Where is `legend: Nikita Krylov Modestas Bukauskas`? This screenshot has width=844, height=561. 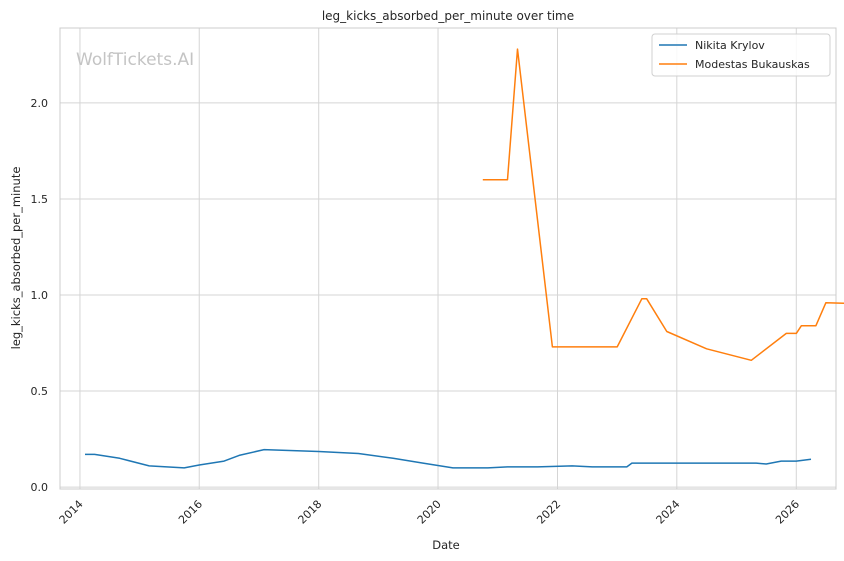 legend: Nikita Krylov Modestas Bukauskas is located at coordinates (741, 55).